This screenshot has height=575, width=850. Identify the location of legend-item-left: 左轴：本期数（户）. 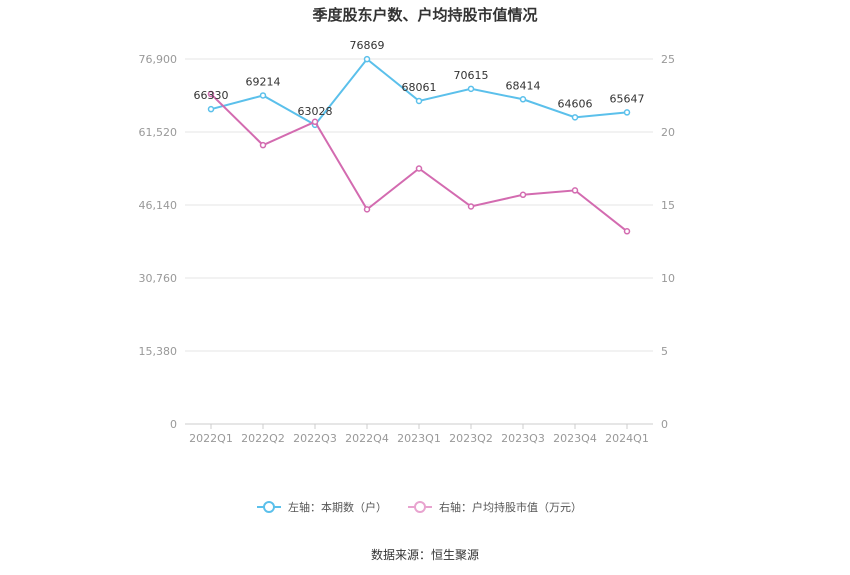
(322, 507).